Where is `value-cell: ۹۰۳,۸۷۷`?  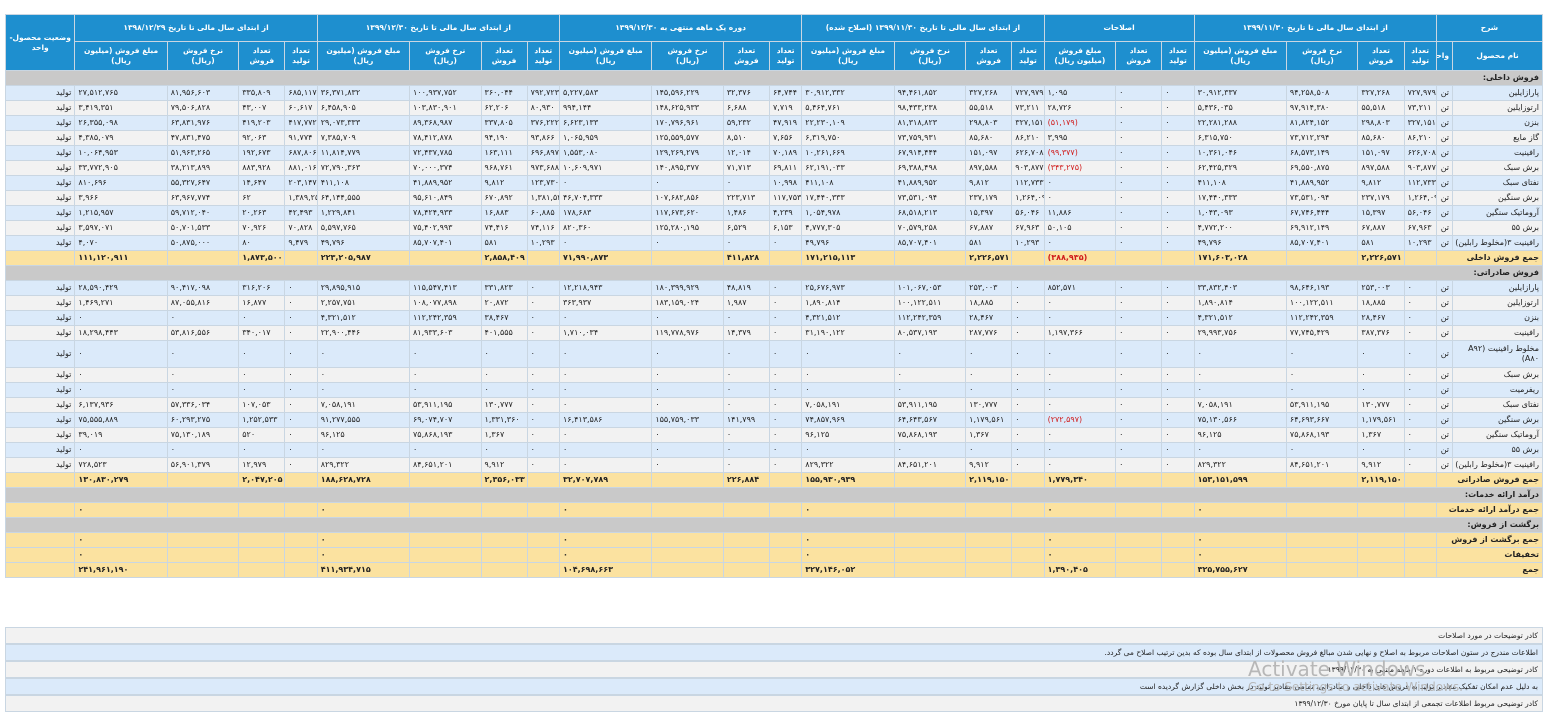
value-cell: ۹۰۳,۸۷۷ is located at coordinates (1420, 168).